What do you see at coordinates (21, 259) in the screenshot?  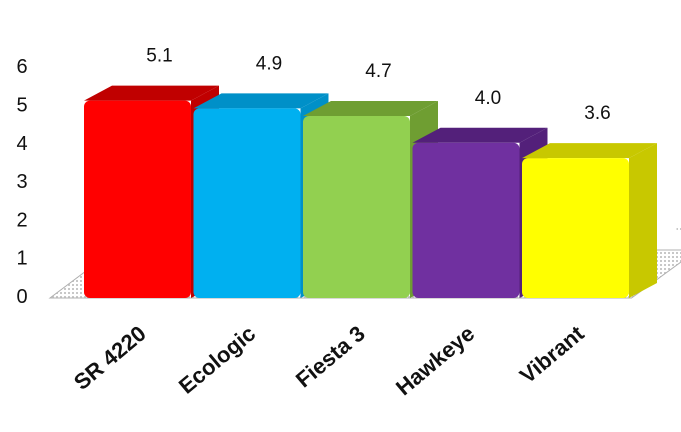 I see `y-tick-label: 1` at bounding box center [21, 259].